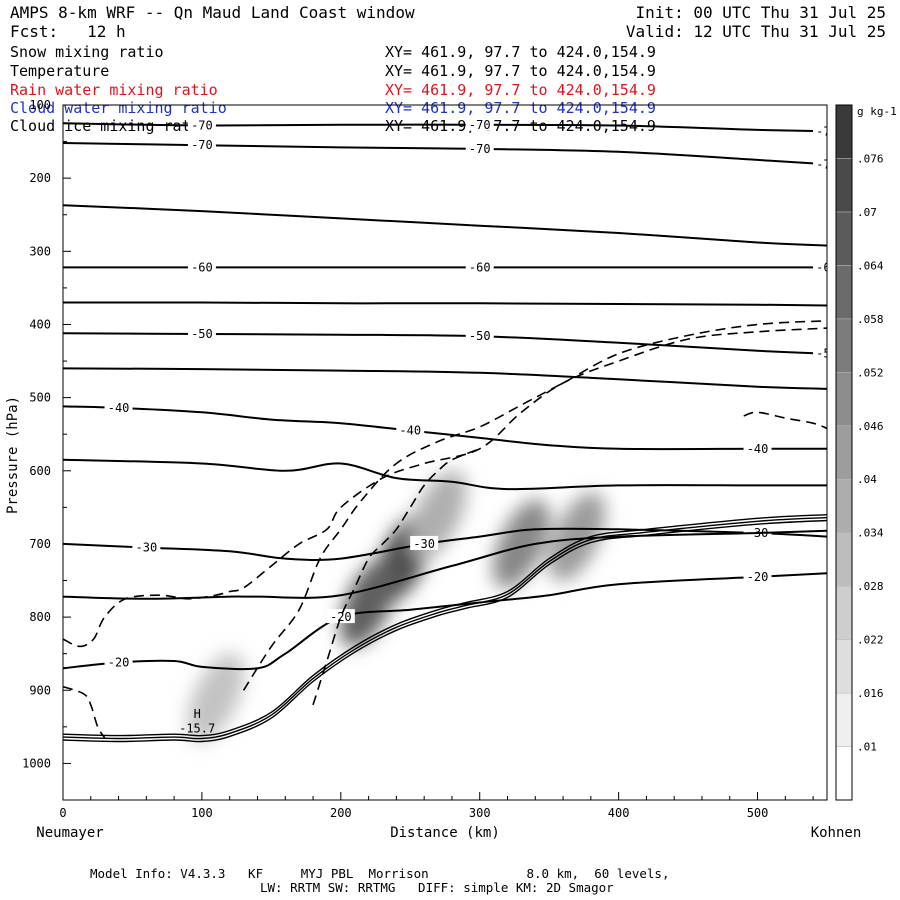  What do you see at coordinates (445, 833) in the screenshot?
I see `x-axis-label: Distance (km)` at bounding box center [445, 833].